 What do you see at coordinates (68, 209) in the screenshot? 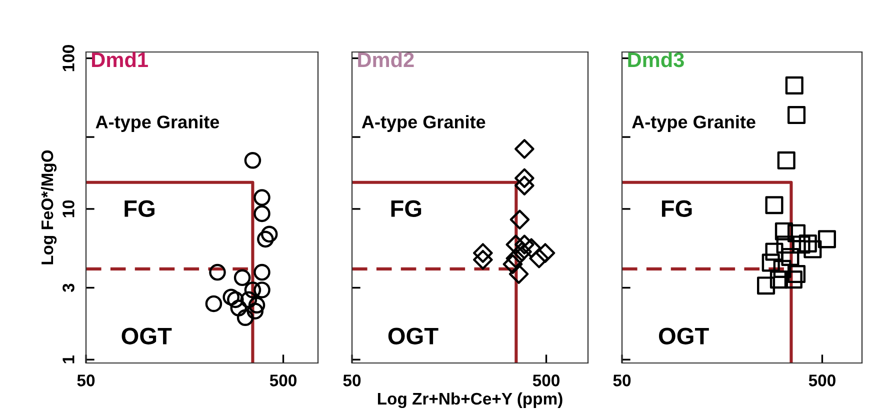
I see `y-tick-label: 10` at bounding box center [68, 209].